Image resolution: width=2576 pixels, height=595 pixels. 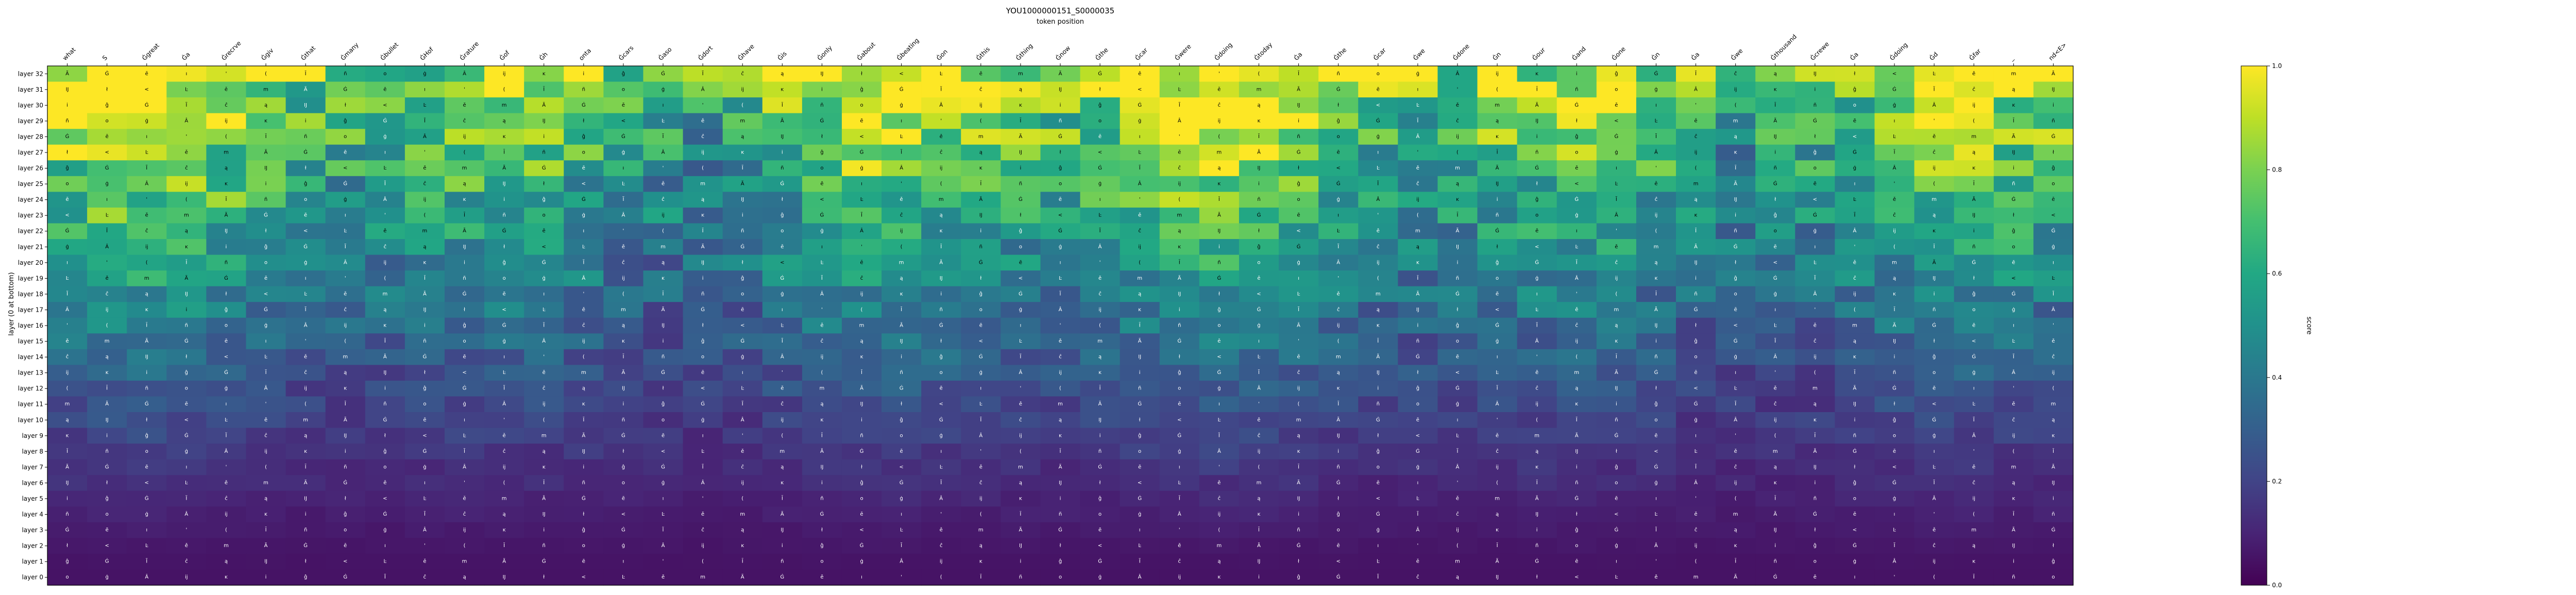 What do you see at coordinates (1578, 53) in the screenshot?
I see `x-tick-label: Ġand` at bounding box center [1578, 53].